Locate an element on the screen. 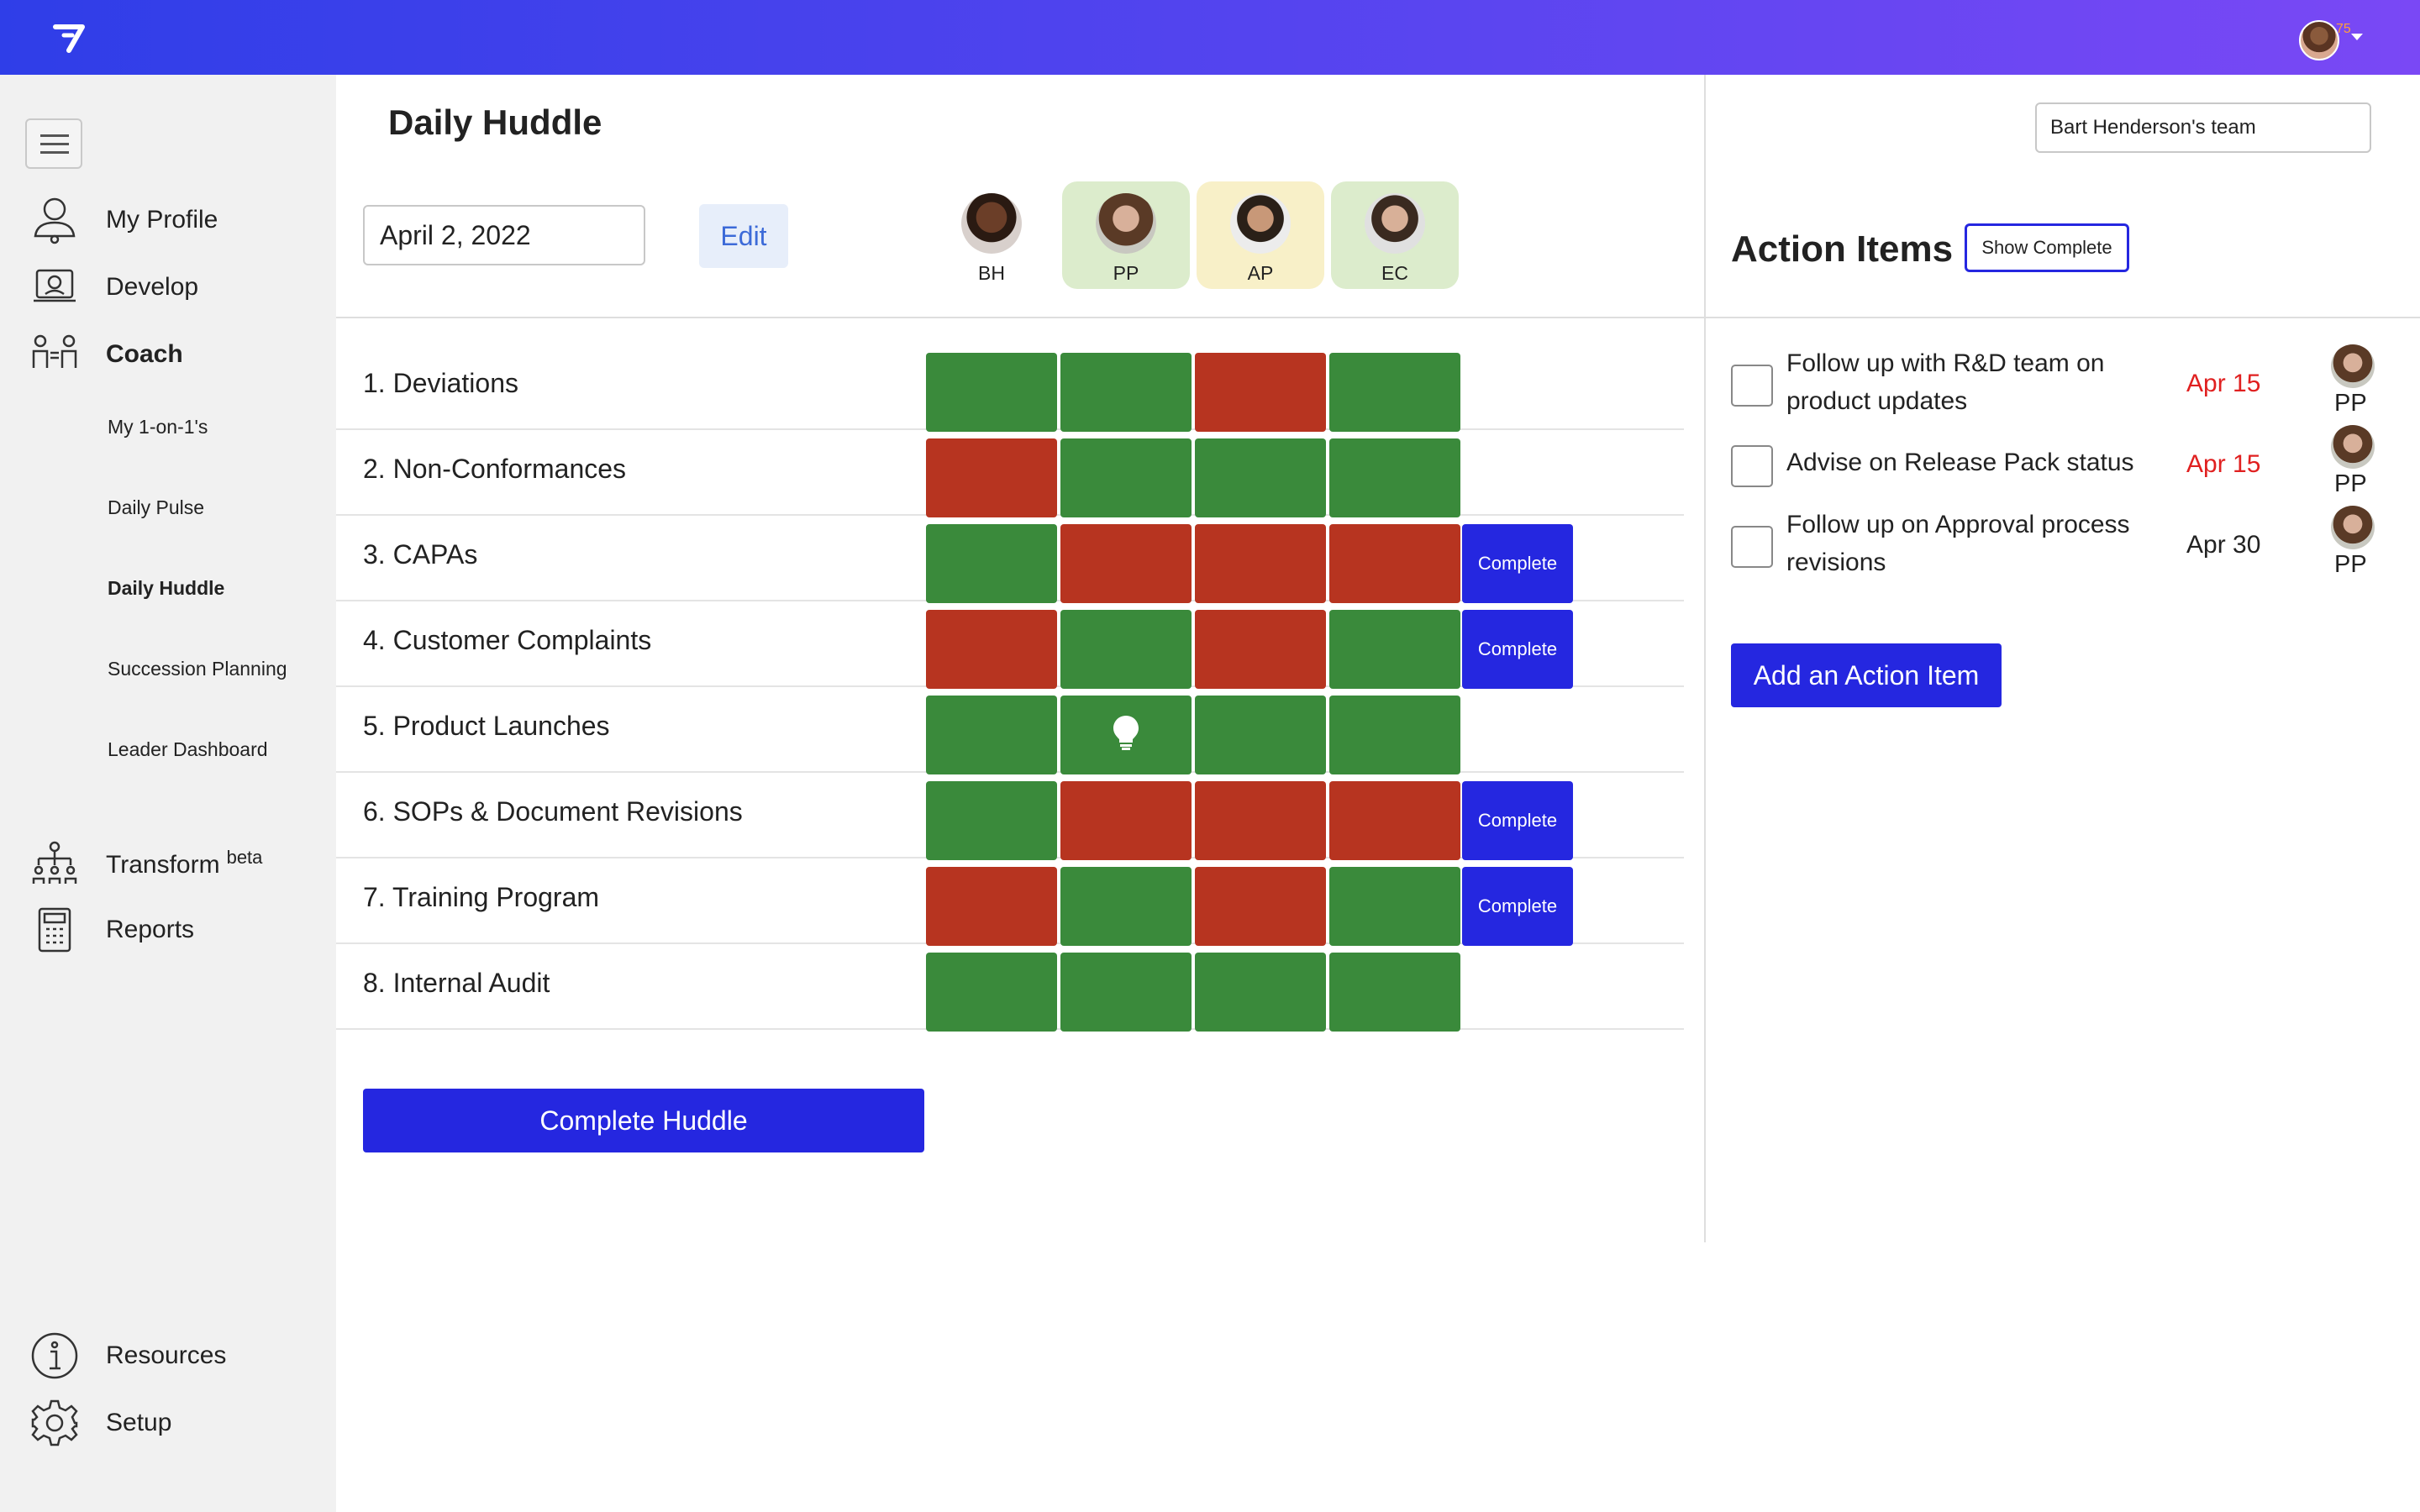 The width and height of the screenshot is (2420, 1512). sidebar-item-label: Reports is located at coordinates (150, 929).